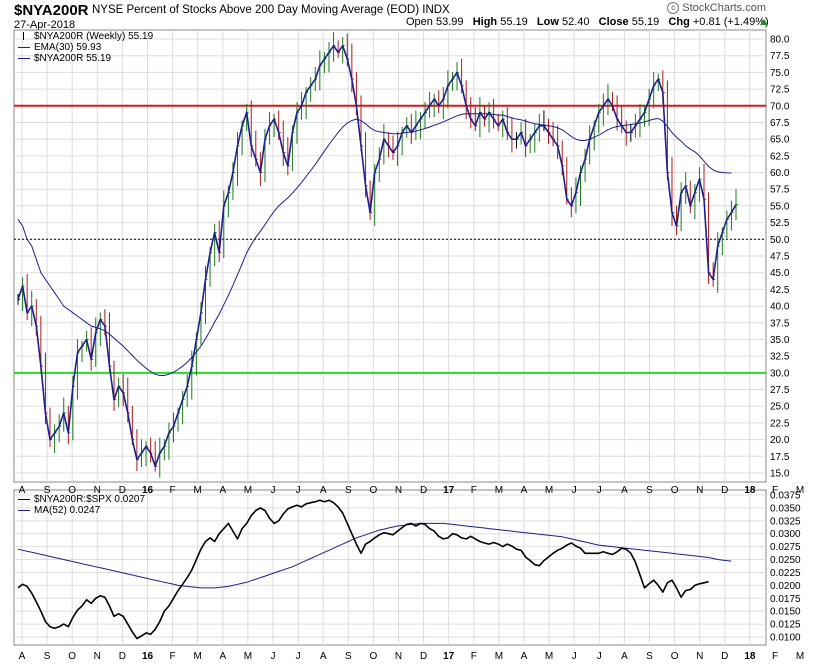 The height and width of the screenshot is (668, 820). I want to click on legend-item-price: $NYA200R (Weekly) 55.19, so click(84, 36).